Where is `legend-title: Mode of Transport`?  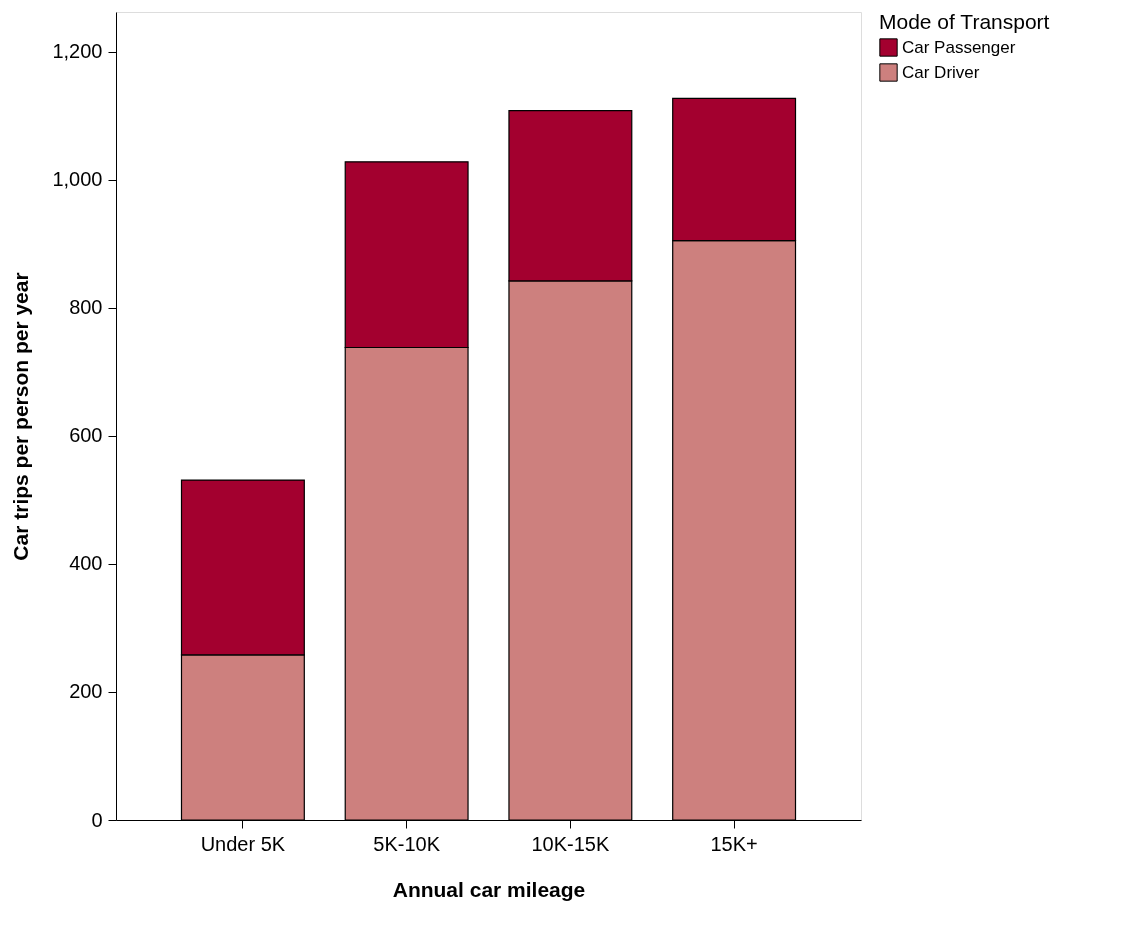 legend-title: Mode of Transport is located at coordinates (964, 21).